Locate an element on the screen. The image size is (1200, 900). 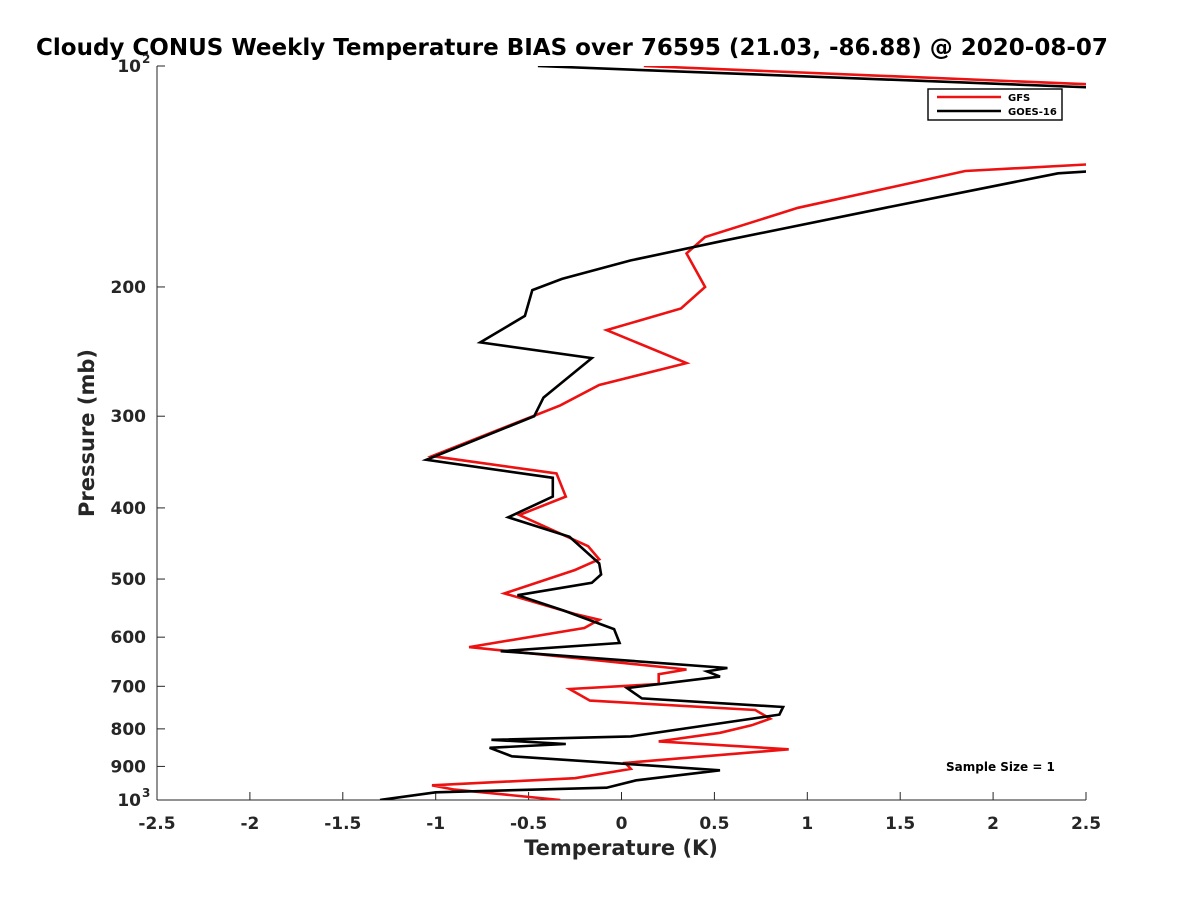
x-axis-label: Temperature (K) is located at coordinates (621, 848).